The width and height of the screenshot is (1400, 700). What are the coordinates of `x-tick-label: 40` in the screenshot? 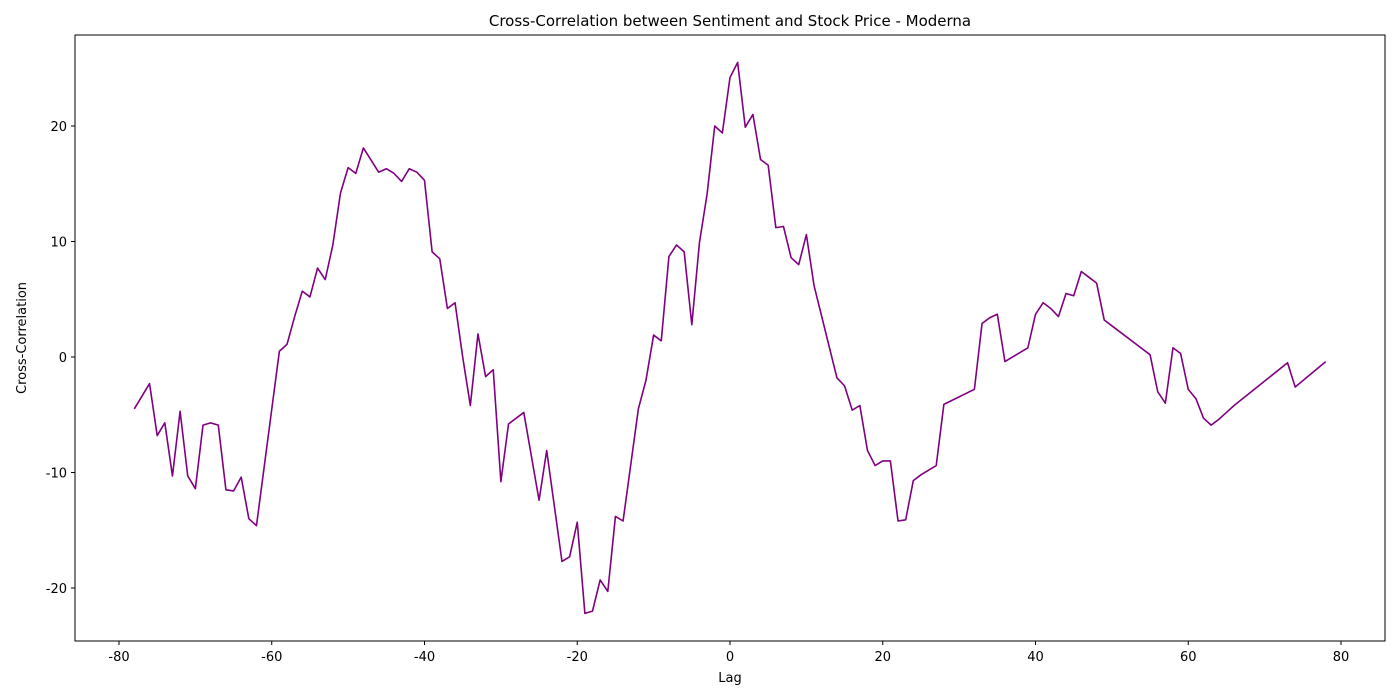 It's located at (1035, 657).